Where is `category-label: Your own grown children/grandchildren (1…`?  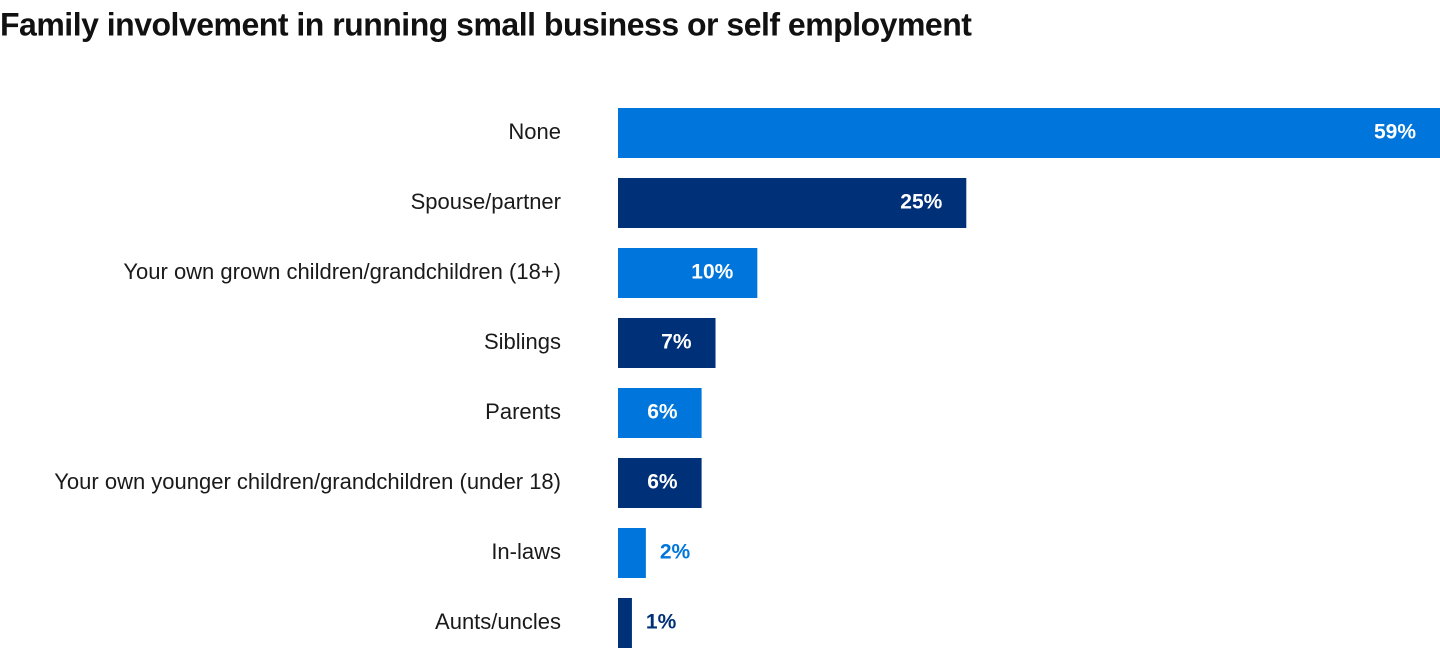 category-label: Your own grown children/grandchildren (1… is located at coordinates (342, 271).